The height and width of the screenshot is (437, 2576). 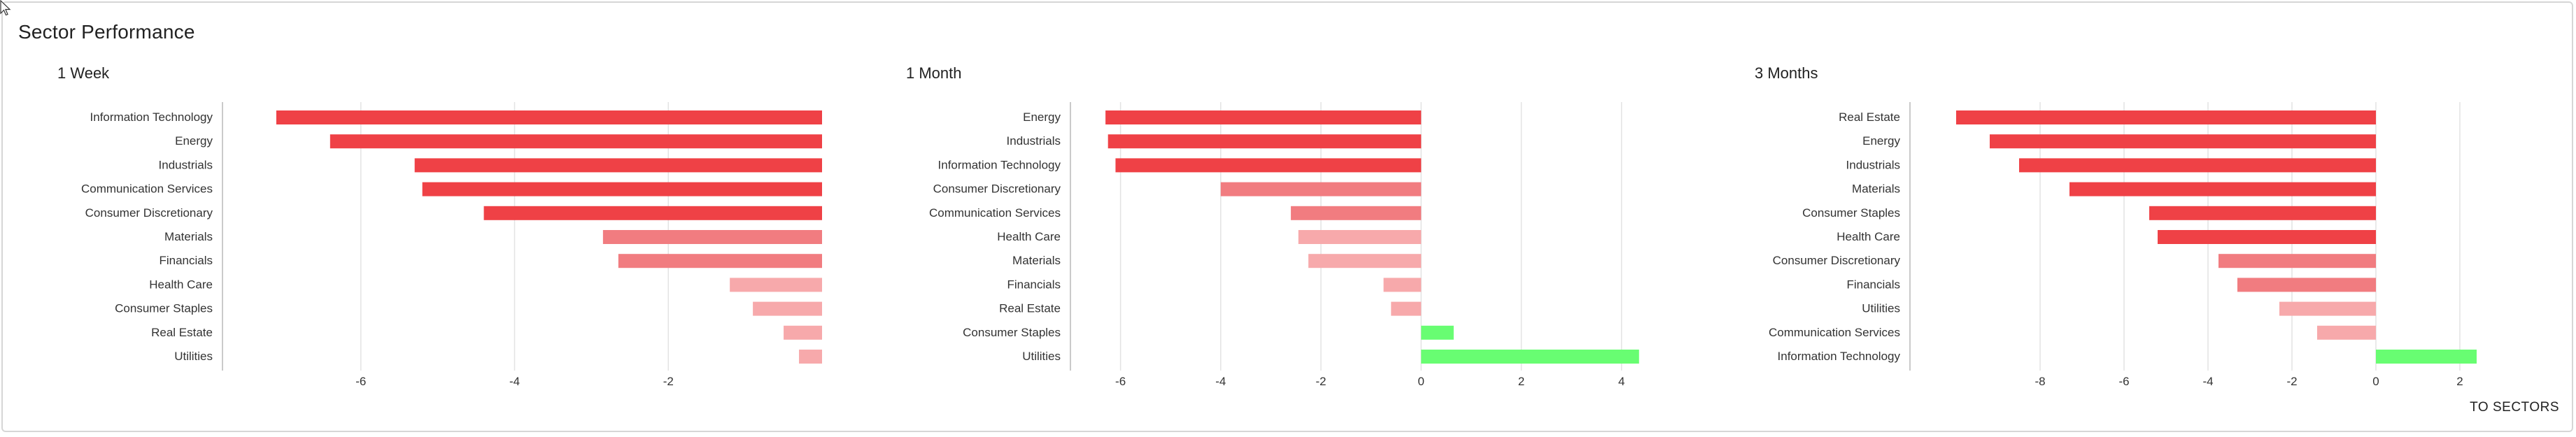 What do you see at coordinates (2039, 382) in the screenshot?
I see `x-tick-label: -8` at bounding box center [2039, 382].